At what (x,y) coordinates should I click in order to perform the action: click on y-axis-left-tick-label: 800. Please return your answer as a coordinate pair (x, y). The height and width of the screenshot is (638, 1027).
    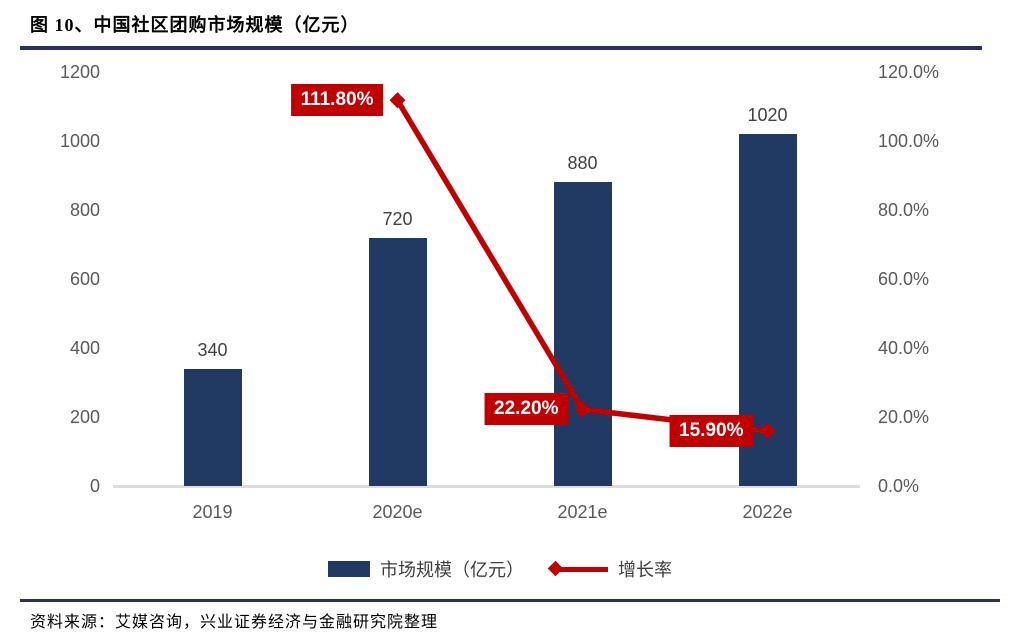
    Looking at the image, I should click on (84, 210).